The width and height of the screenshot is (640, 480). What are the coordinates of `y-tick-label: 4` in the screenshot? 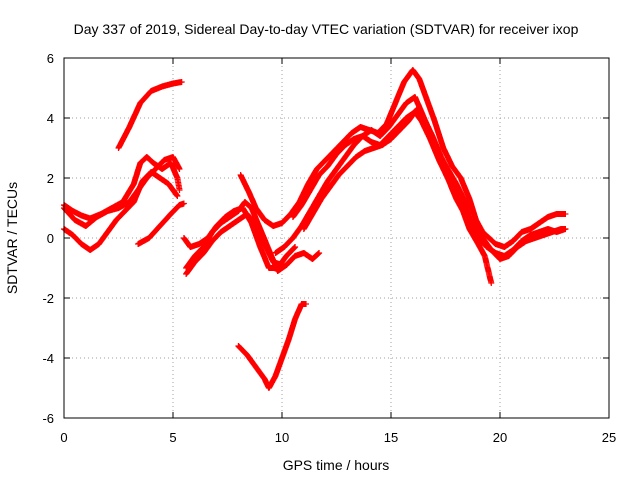 It's located at (50, 118).